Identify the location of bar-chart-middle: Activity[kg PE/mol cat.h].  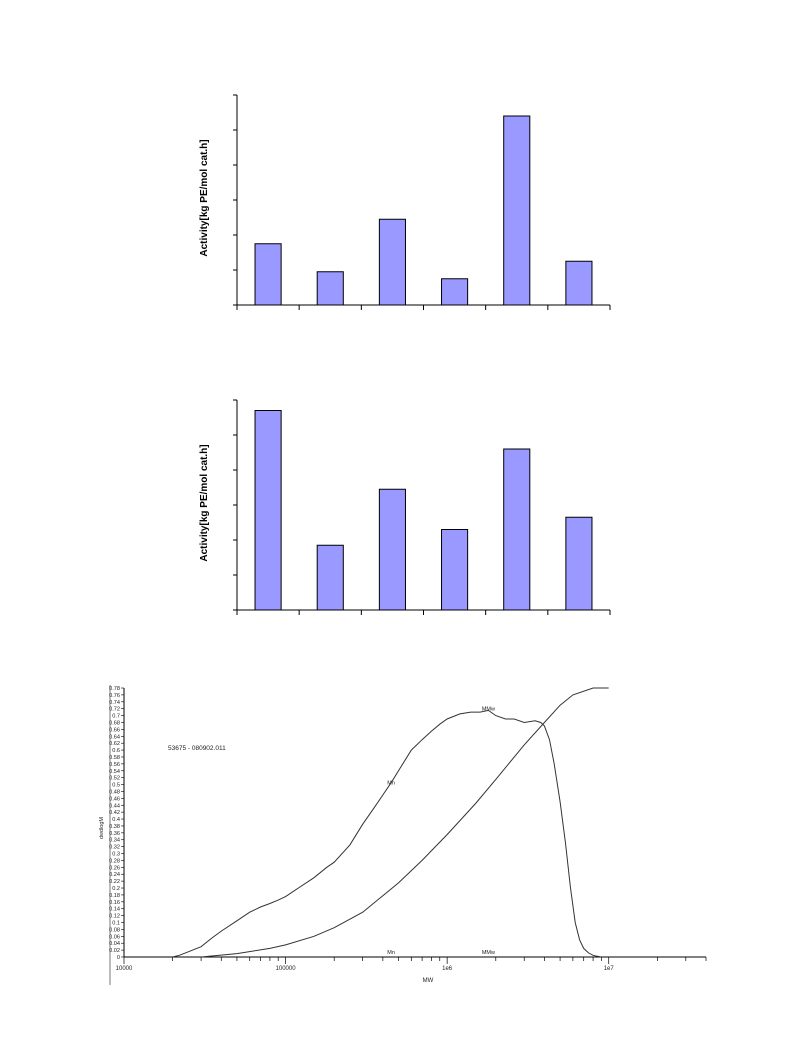
(405, 507).